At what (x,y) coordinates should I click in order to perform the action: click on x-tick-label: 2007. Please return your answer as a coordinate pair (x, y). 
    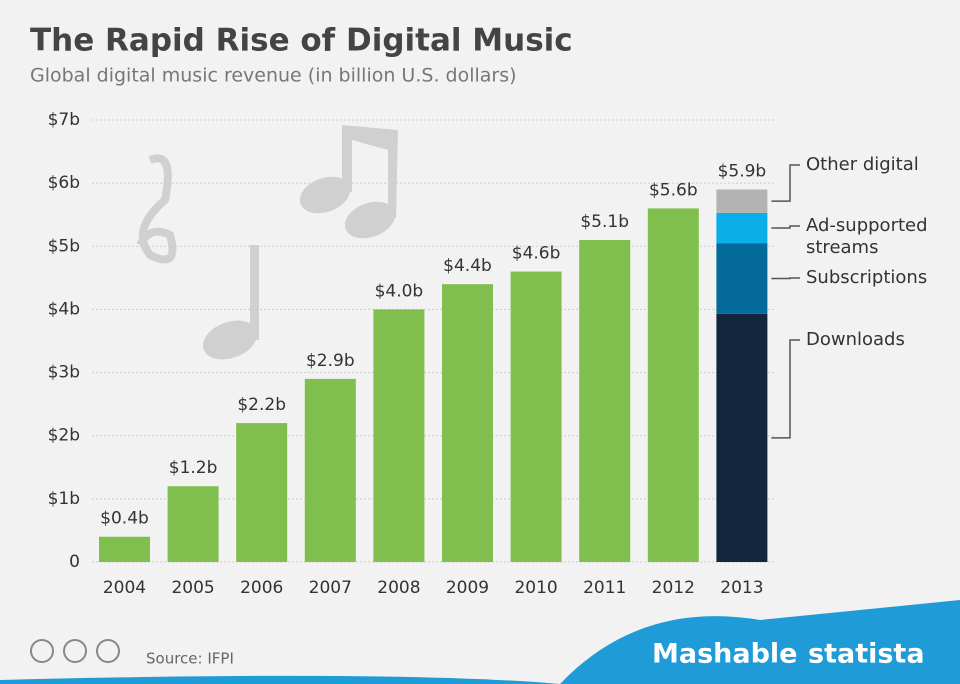
    Looking at the image, I should click on (330, 588).